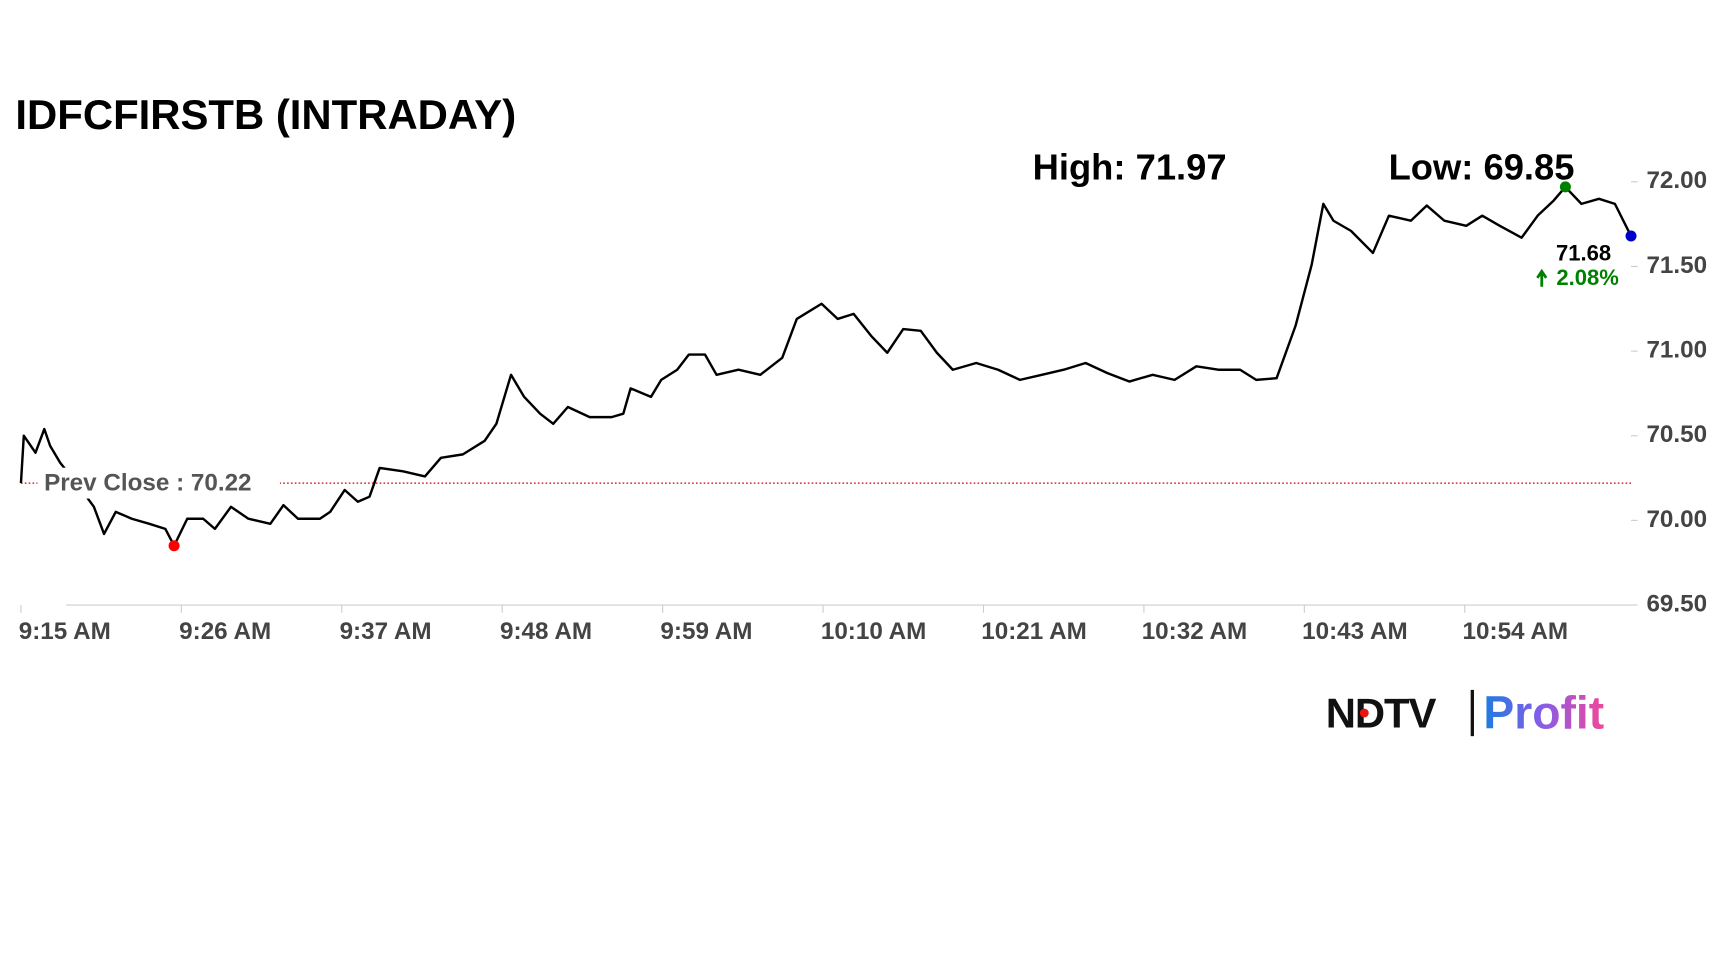  Describe the element at coordinates (265, 114) in the screenshot. I see `chart-title: IDFCFIRSTB (INTRADAY)` at that location.